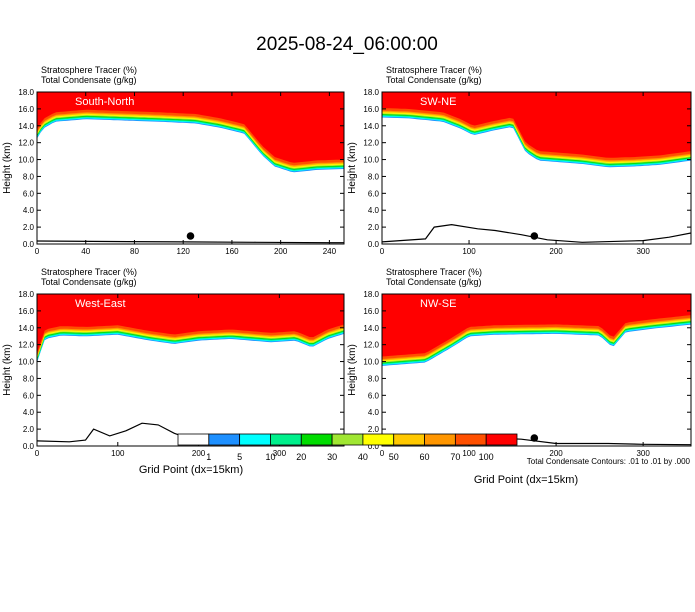 This screenshot has height=612, width=695. Describe the element at coordinates (332, 457) in the screenshot. I see `colorbar-label: 30` at that location.